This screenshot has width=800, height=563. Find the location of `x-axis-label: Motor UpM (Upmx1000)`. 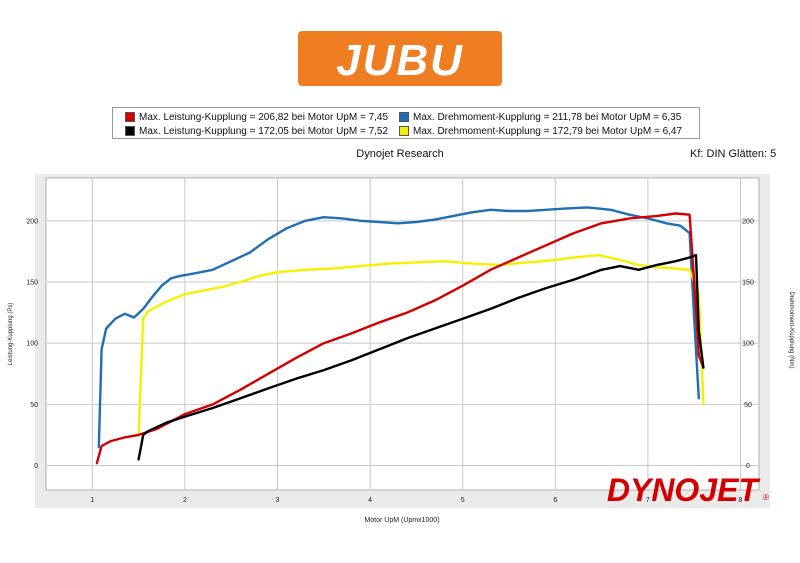

x-axis-label: Motor UpM (Upmx1000) is located at coordinates (401, 520).